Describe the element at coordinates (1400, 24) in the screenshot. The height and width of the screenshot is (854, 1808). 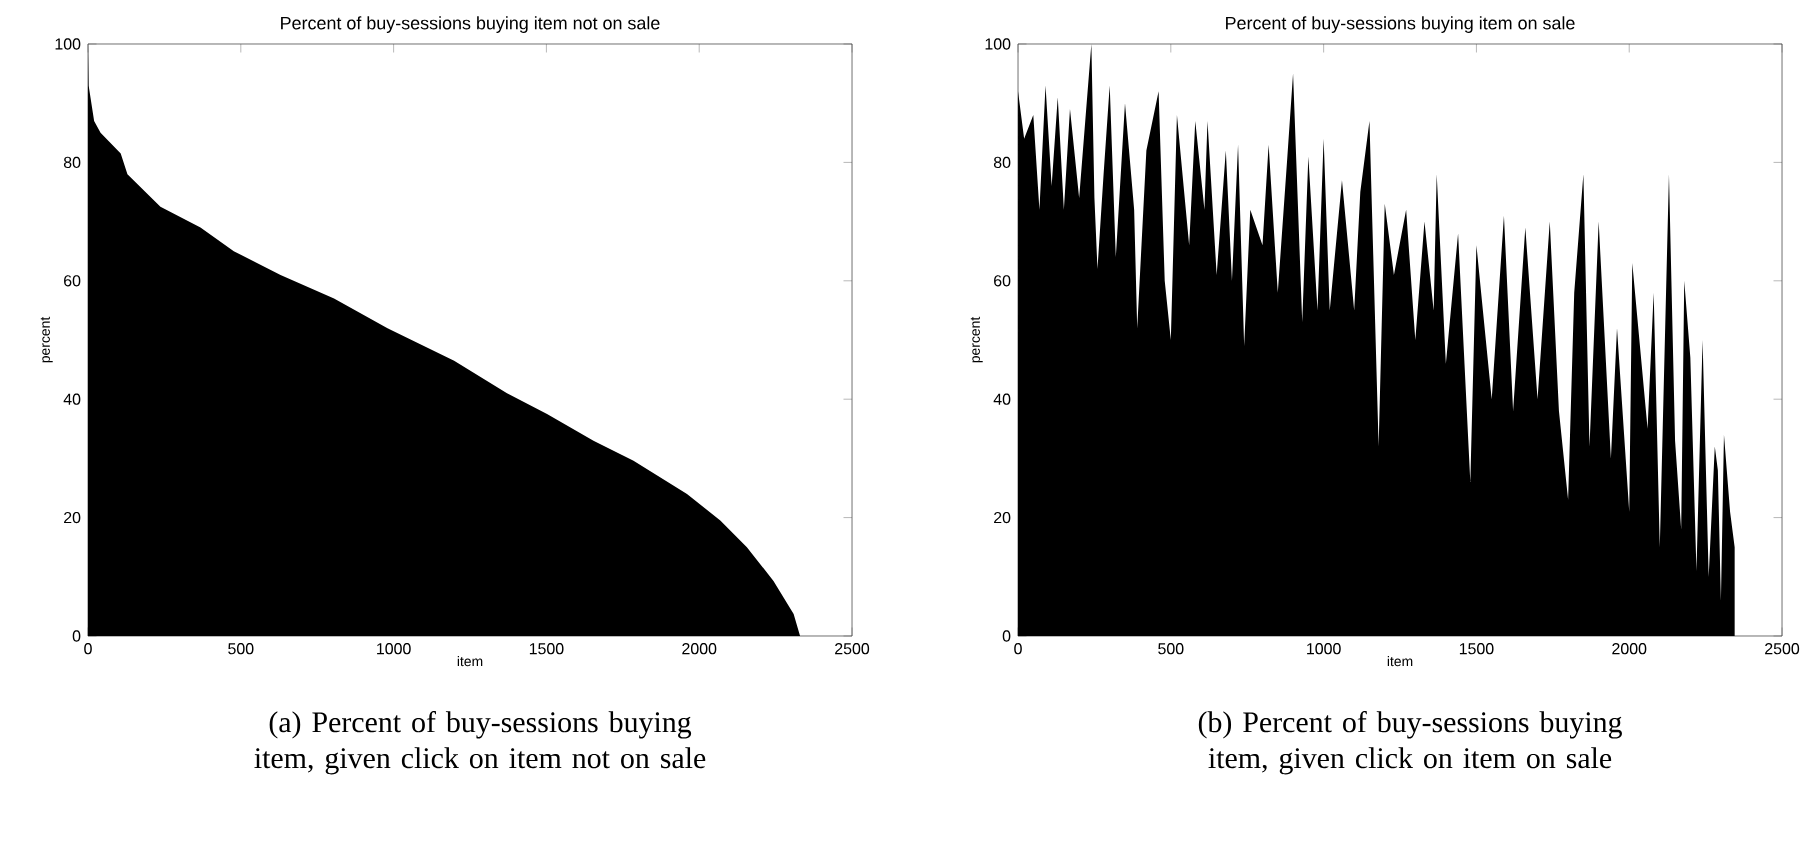
I see `chart-title: Percent of buy-sessions buying item on sale` at that location.